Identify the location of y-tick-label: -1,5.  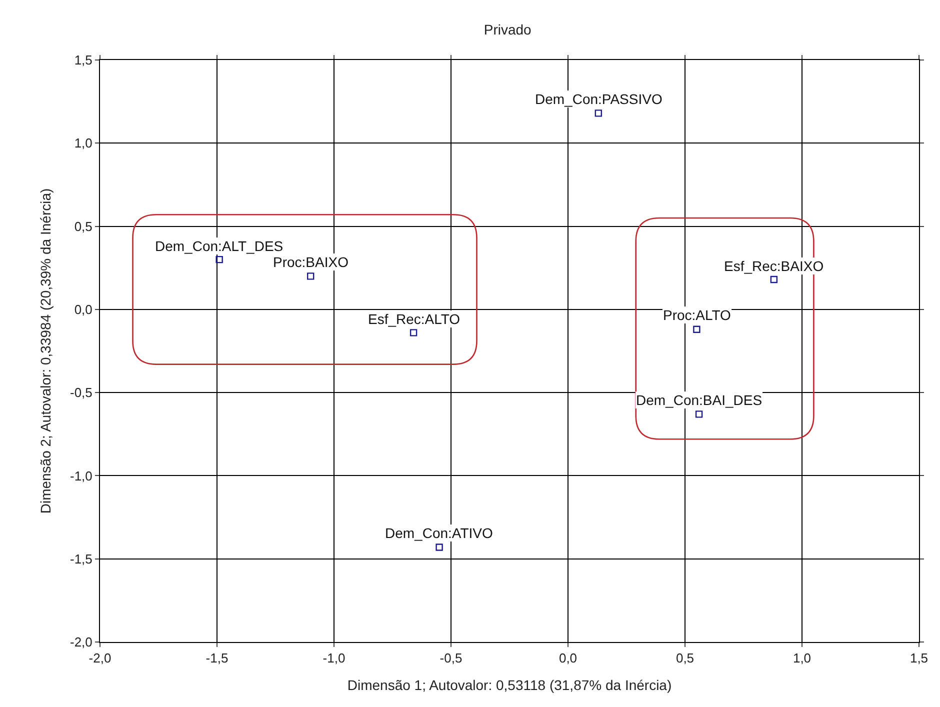
(81, 558).